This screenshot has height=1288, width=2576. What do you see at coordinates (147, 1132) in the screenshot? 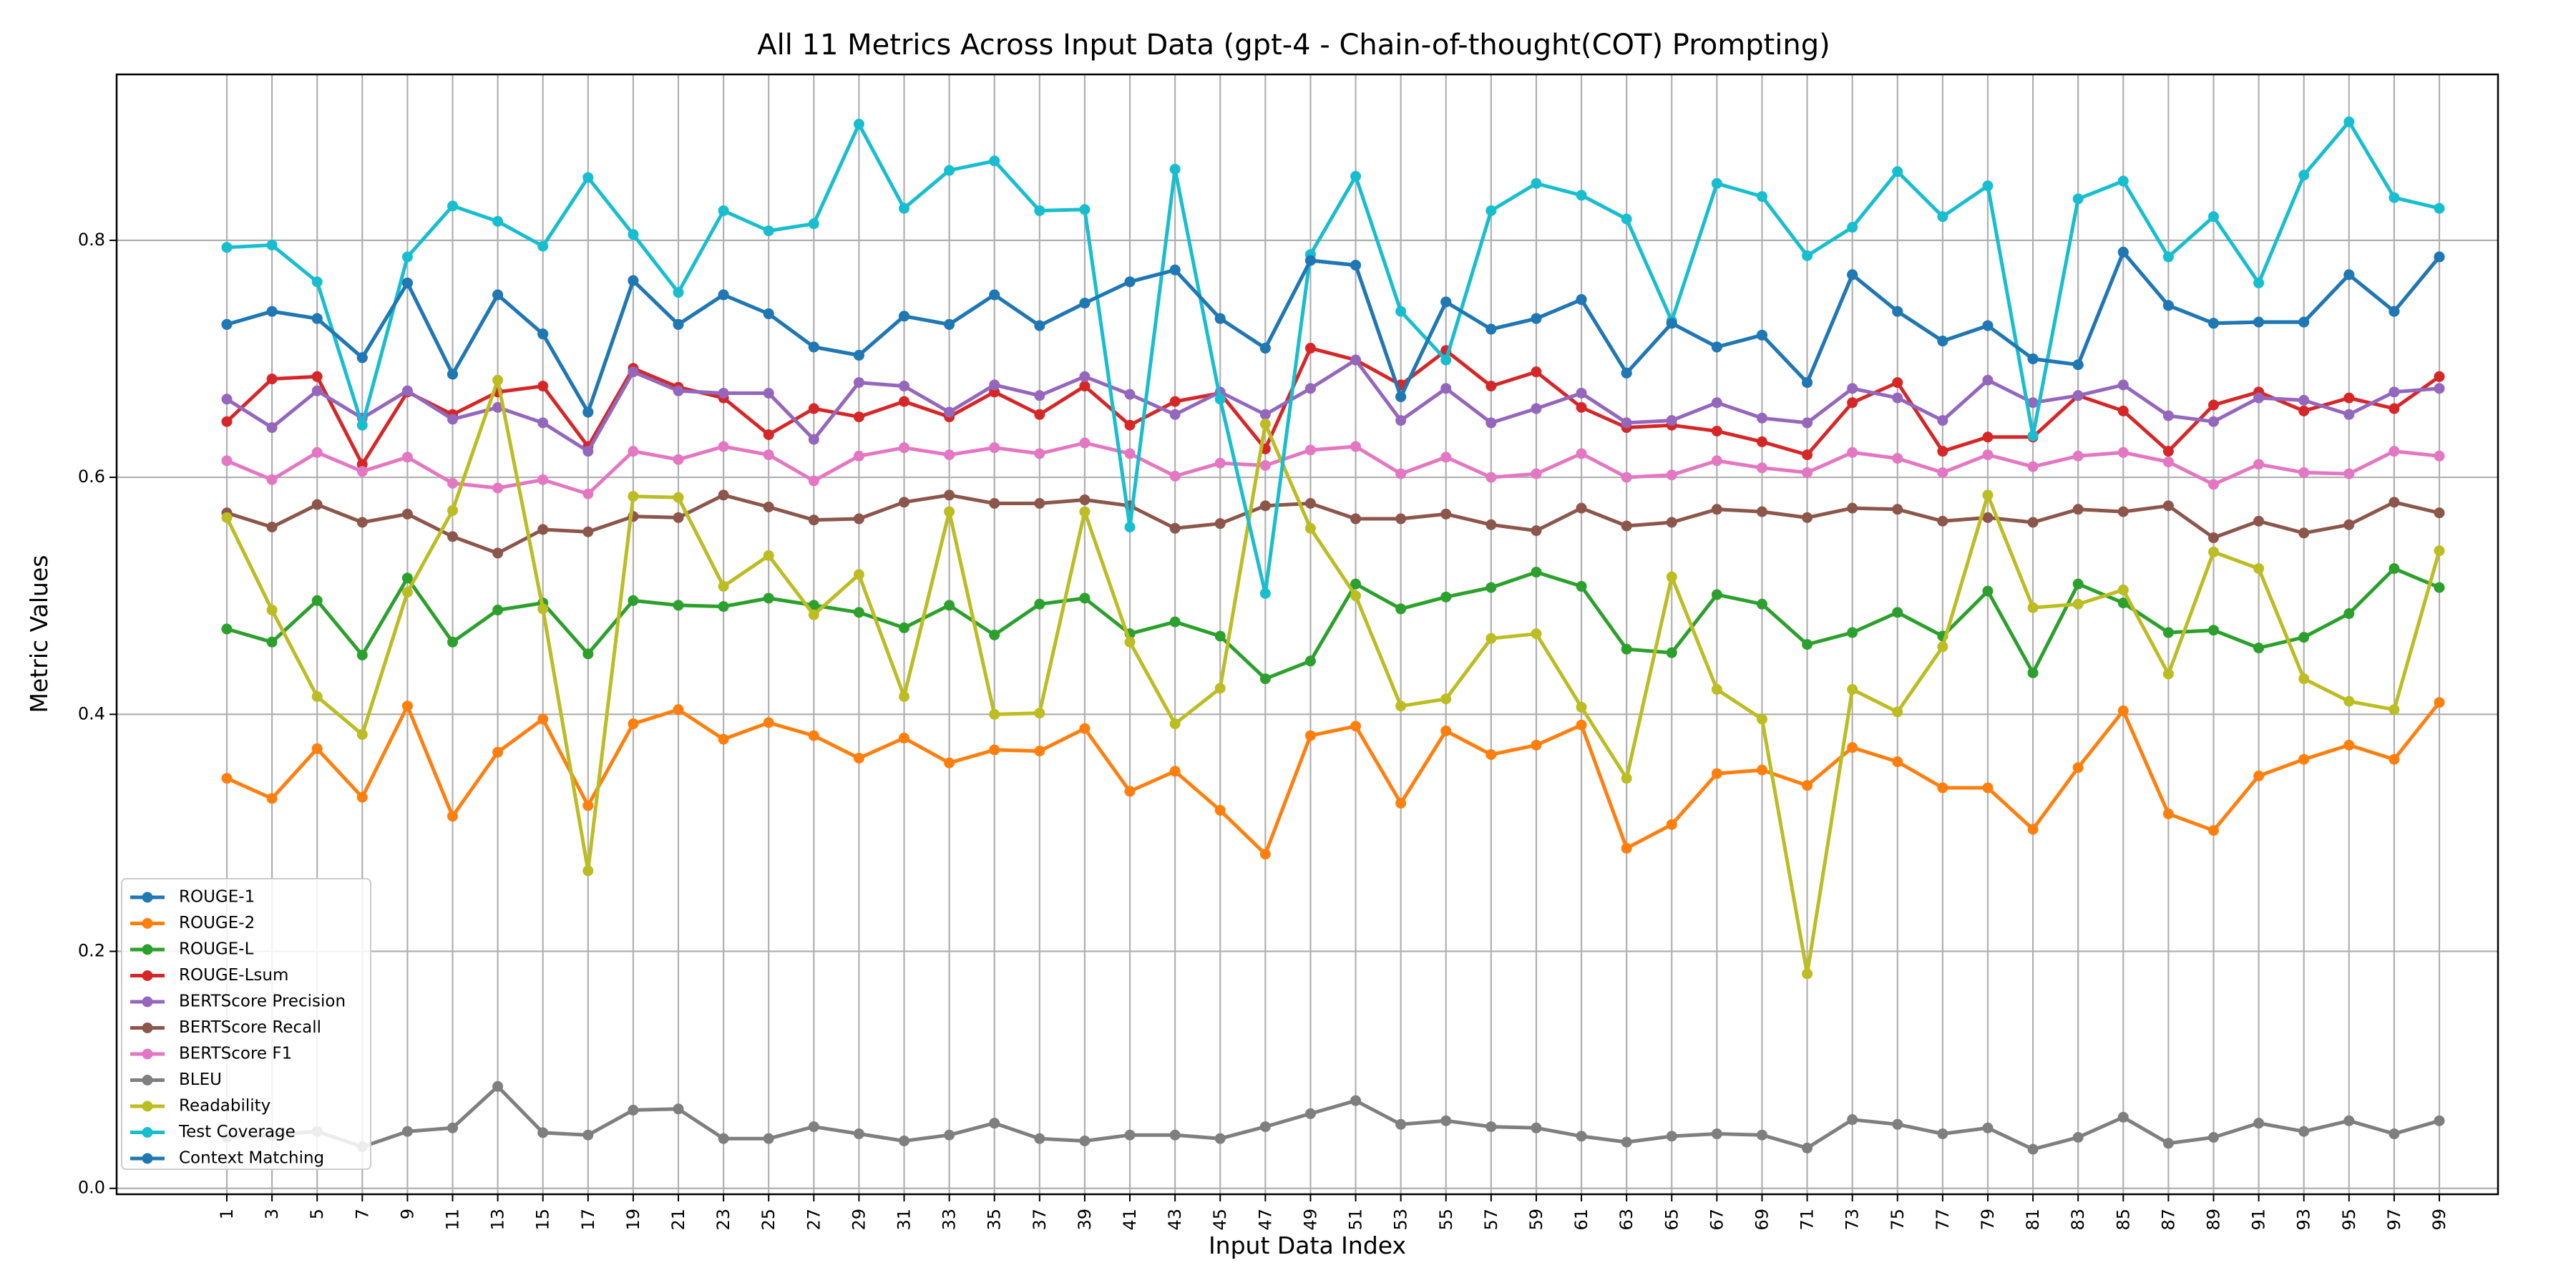
I see `legend-swatch-marker` at bounding box center [147, 1132].